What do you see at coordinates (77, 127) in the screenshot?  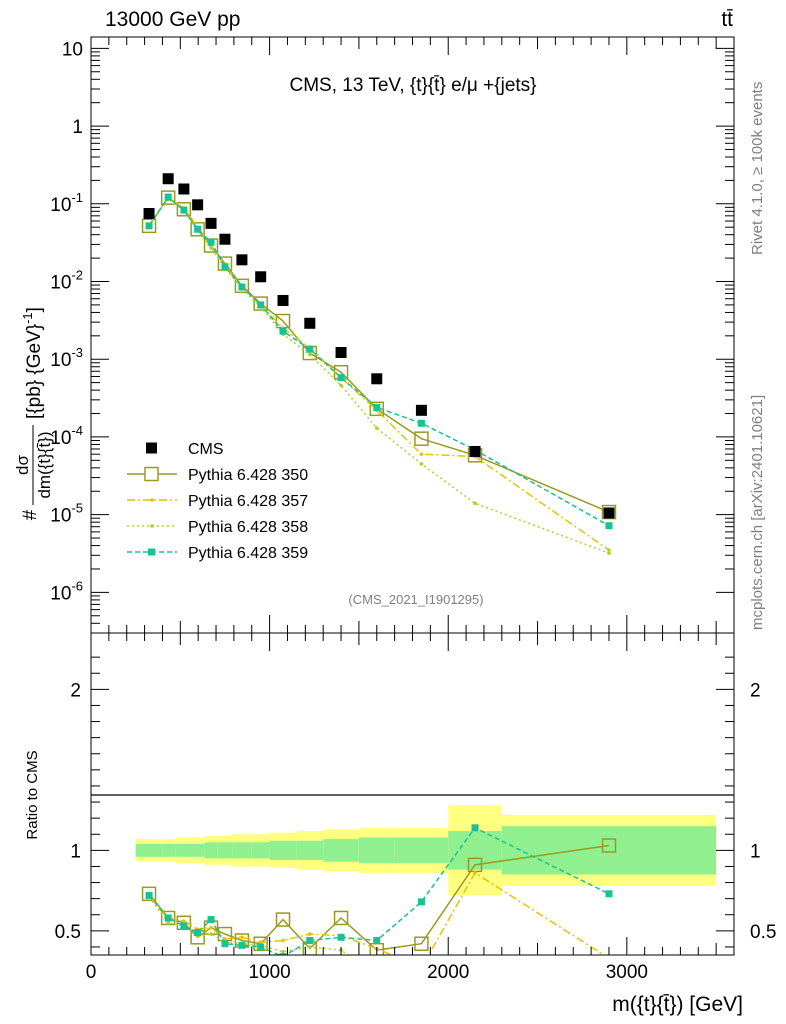 I see `y-tick-label: 1` at bounding box center [77, 127].